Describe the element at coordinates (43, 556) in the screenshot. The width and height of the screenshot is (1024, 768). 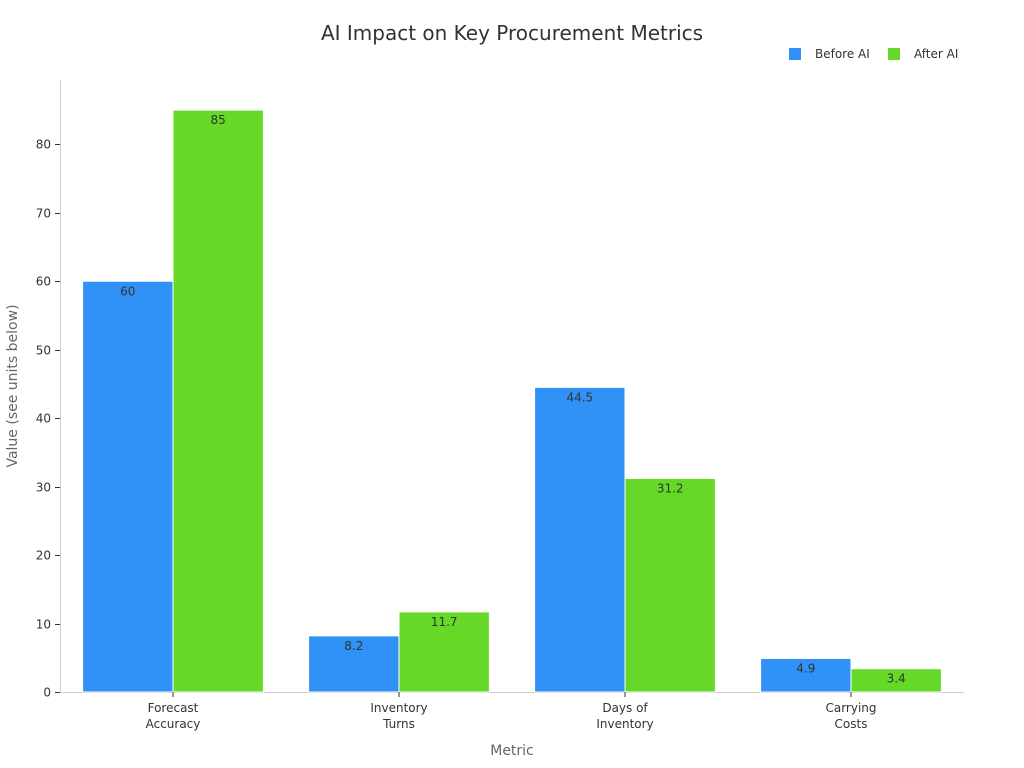
I see `y-tick-label: 20` at that location.